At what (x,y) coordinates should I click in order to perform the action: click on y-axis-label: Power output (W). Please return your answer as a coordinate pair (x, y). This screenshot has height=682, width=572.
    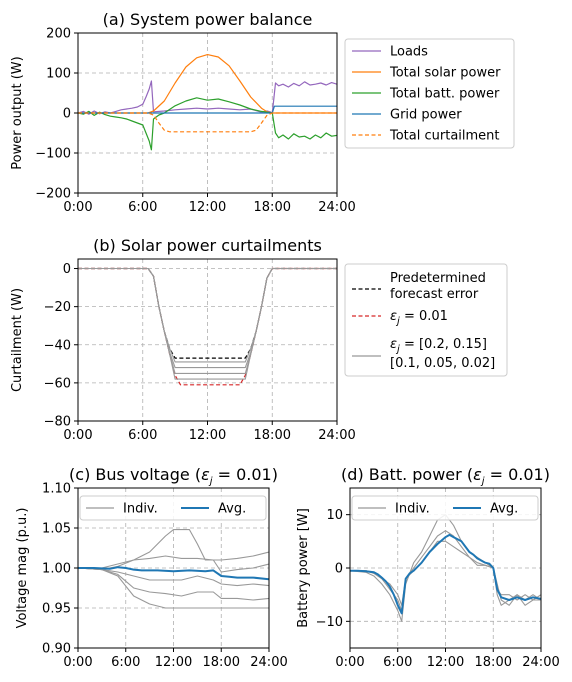
    Looking at the image, I should click on (17, 112).